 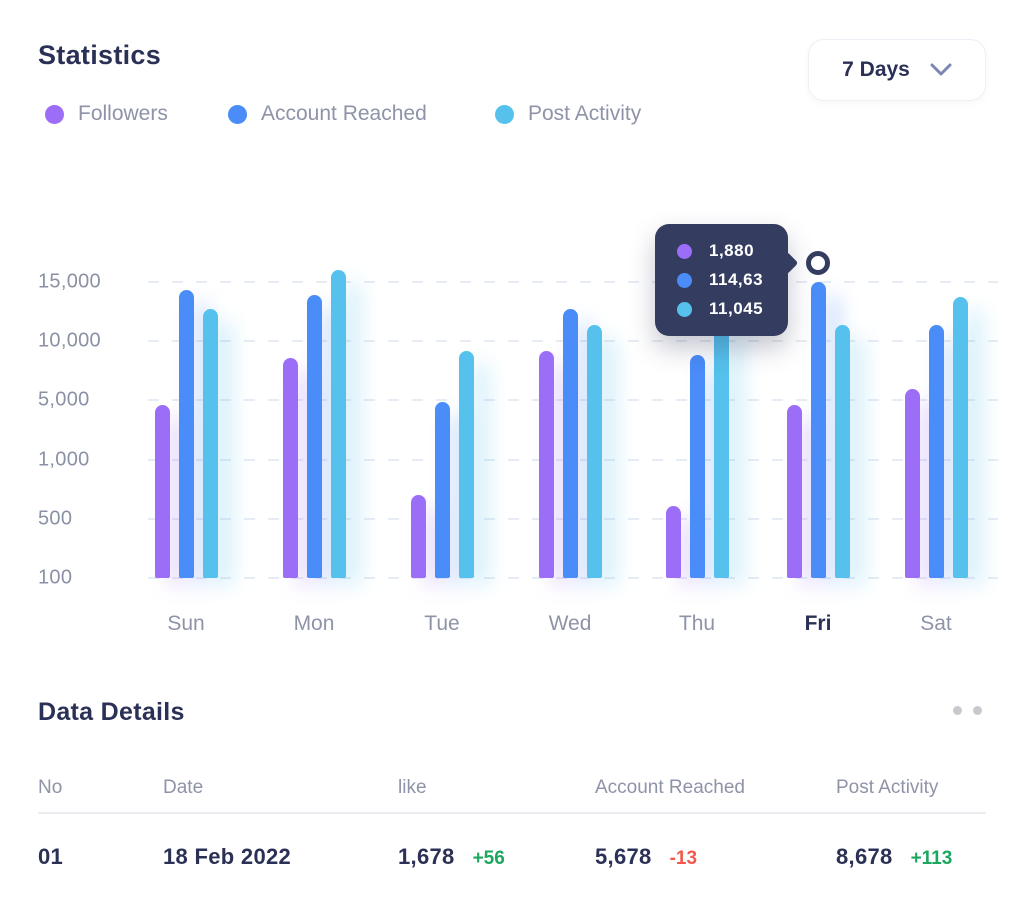 I want to click on legend-label: Account Reached, so click(x=344, y=113).